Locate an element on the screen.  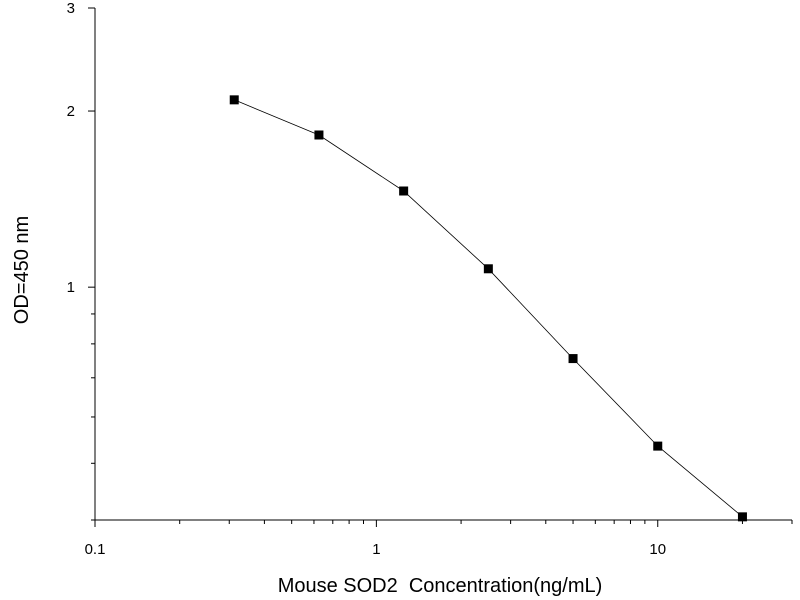
x-tick-label: 0.1 is located at coordinates (95, 549).